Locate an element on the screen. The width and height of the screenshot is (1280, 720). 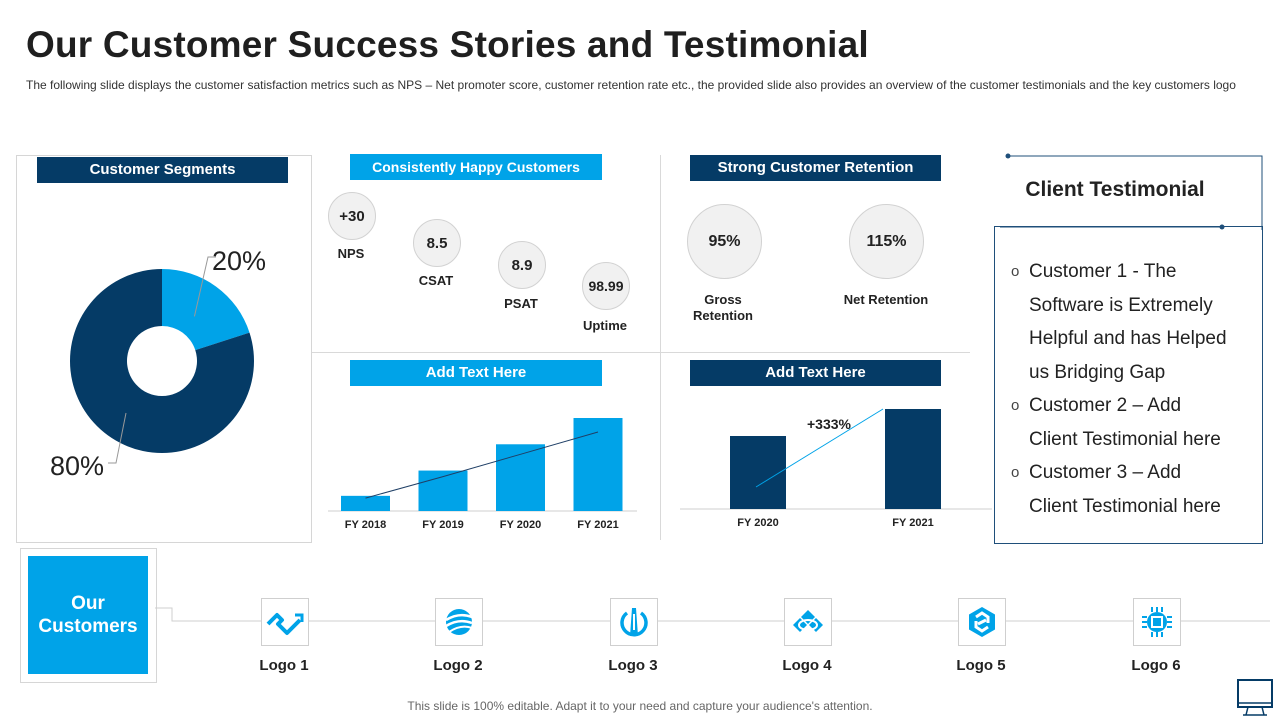
psat-metric-label: PSAT is located at coordinates (521, 303).